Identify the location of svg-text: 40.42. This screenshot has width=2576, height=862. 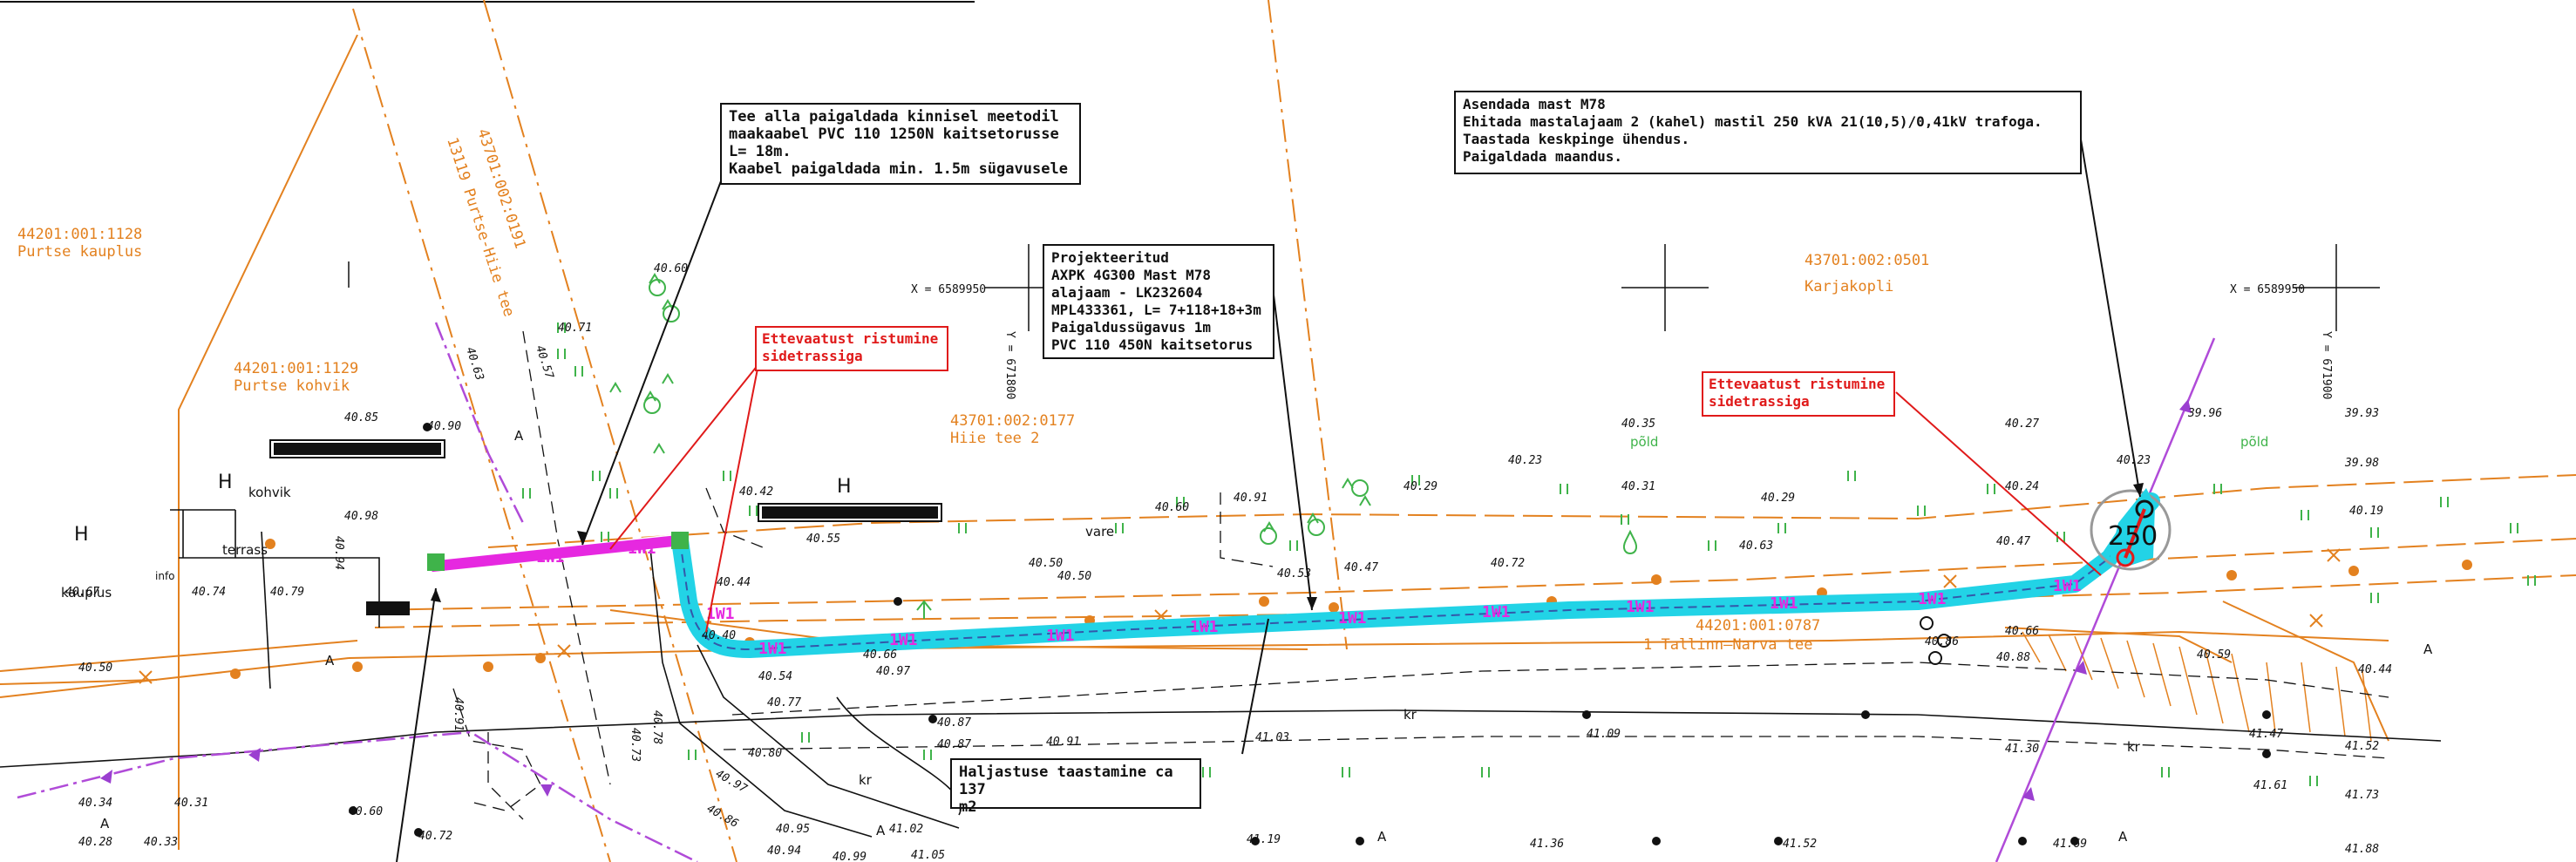
(756, 492).